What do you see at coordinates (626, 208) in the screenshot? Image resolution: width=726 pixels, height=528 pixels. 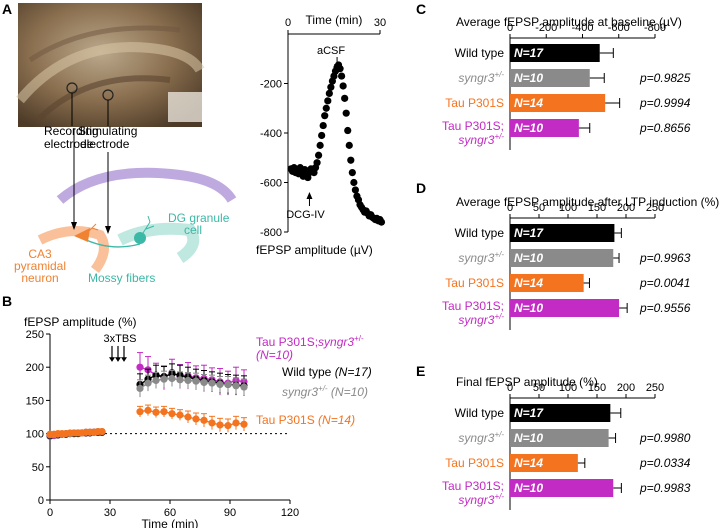 I see `d-x-tick-label: 200` at bounding box center [626, 208].